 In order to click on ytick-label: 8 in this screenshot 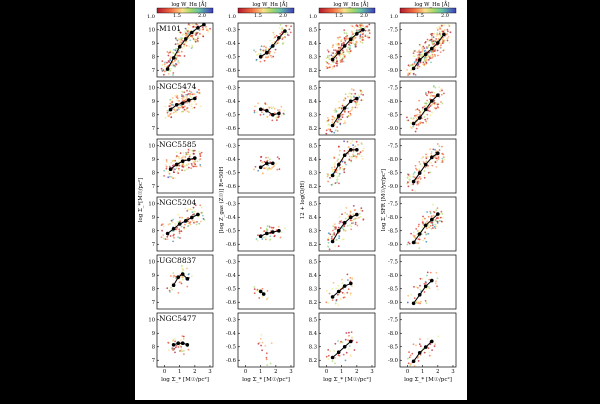, I will do `click(153, 232)`.